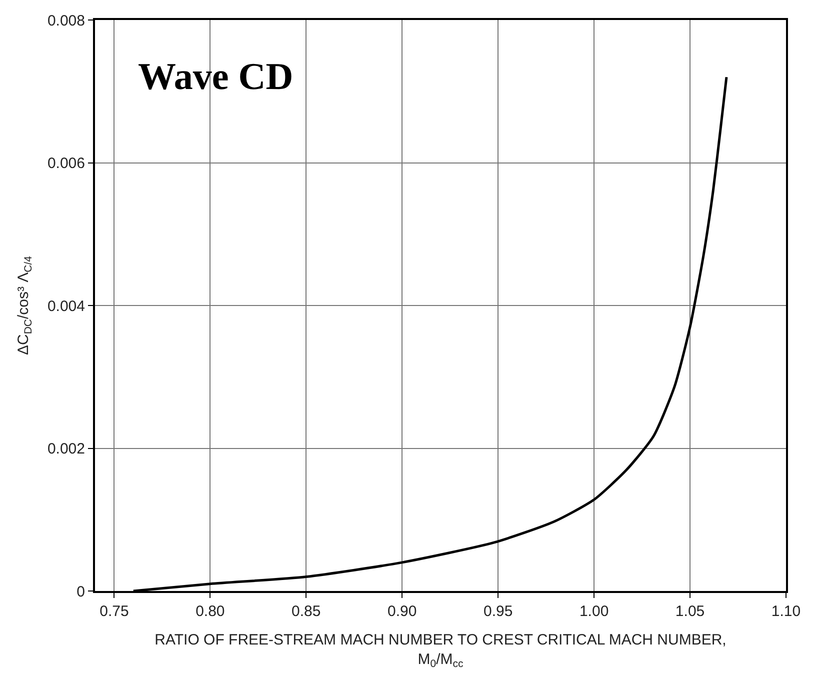  I want to click on x-tick-label: 1.10, so click(786, 611).